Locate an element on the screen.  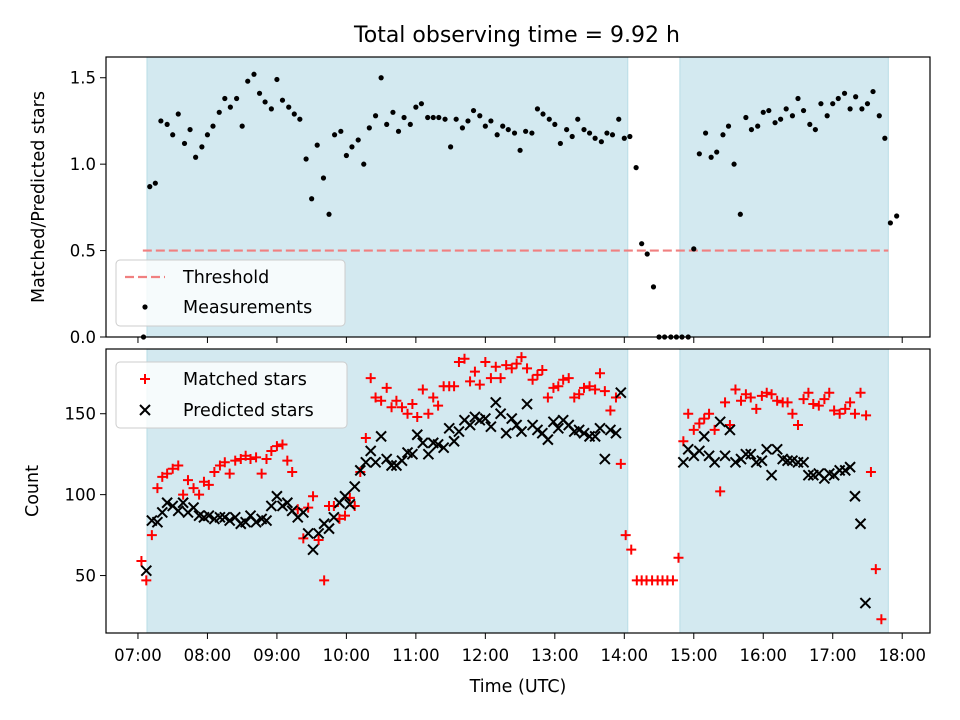
x-tick-label: 15:00 is located at coordinates (694, 655).